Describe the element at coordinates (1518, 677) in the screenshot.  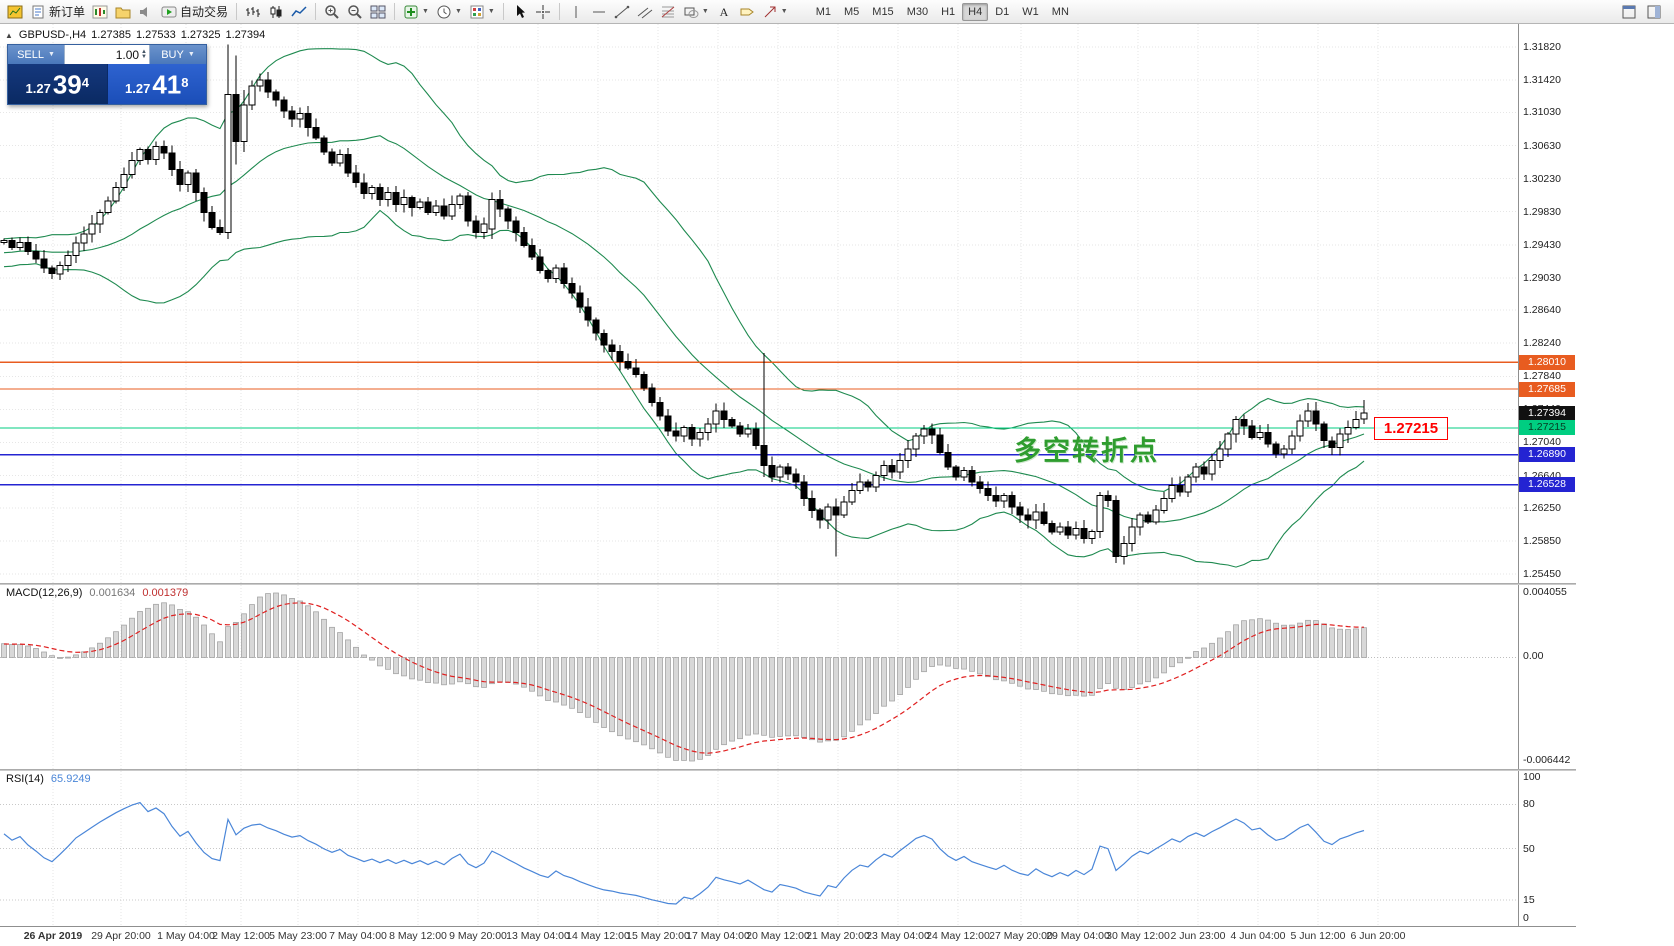
I see `macd-axis-border` at that location.